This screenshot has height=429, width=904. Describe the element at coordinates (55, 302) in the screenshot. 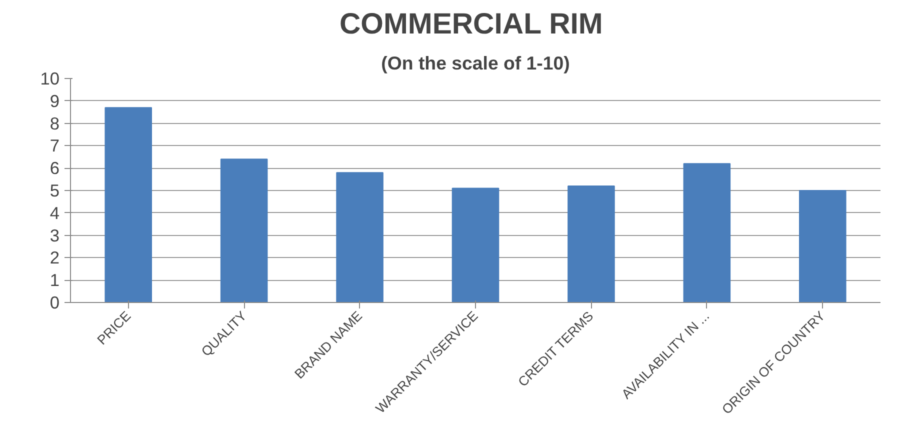

I see `y-tick-label: 0` at that location.